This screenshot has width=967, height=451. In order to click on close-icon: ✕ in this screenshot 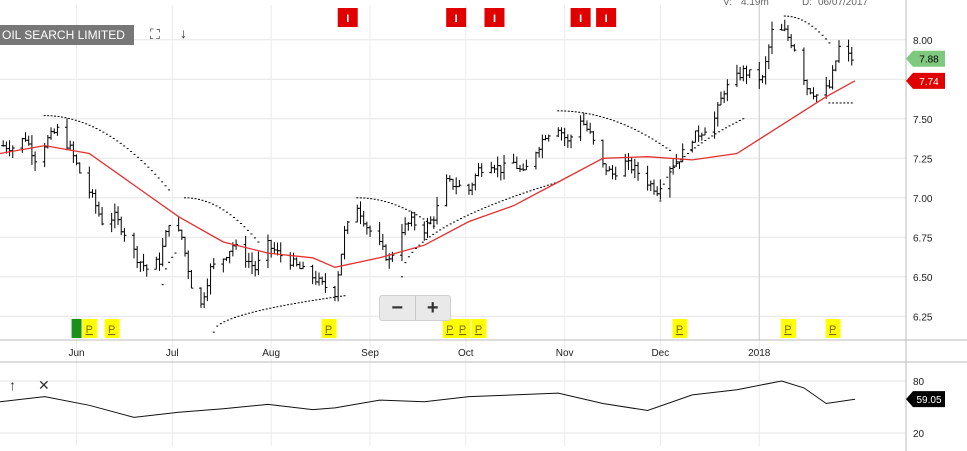, I will do `click(44, 385)`.